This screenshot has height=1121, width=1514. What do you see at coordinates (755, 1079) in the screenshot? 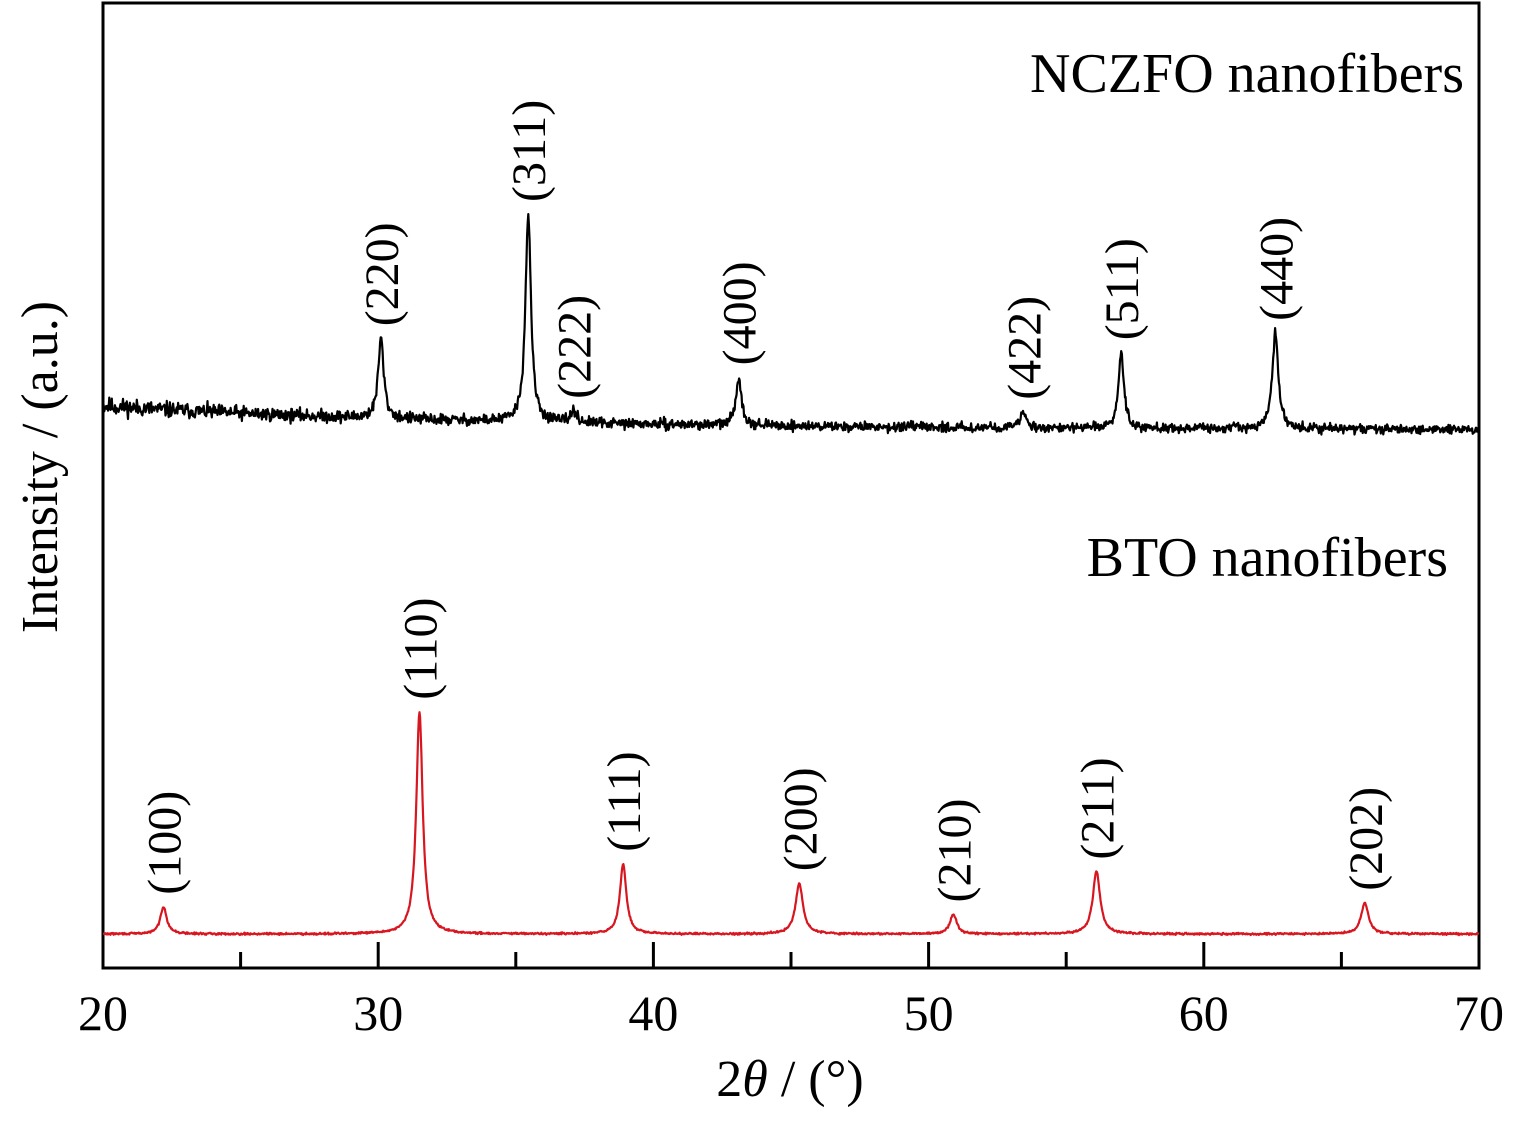
I see `x-axis-label-theta: θ` at bounding box center [755, 1079].